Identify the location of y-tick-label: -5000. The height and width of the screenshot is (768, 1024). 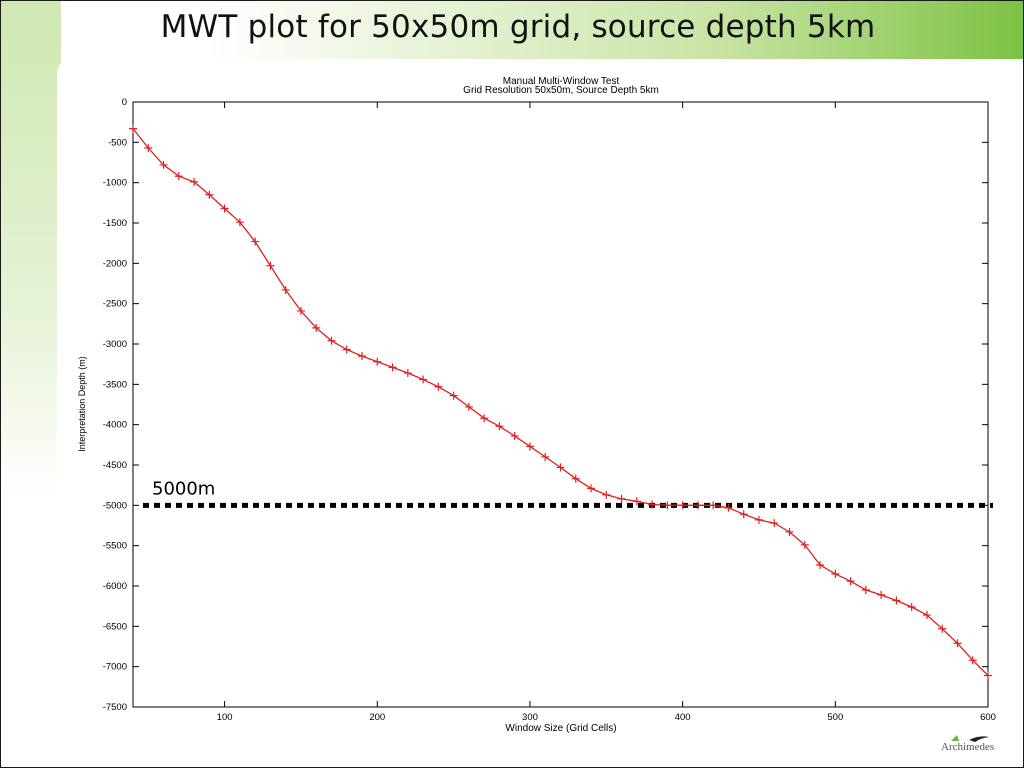
(115, 505).